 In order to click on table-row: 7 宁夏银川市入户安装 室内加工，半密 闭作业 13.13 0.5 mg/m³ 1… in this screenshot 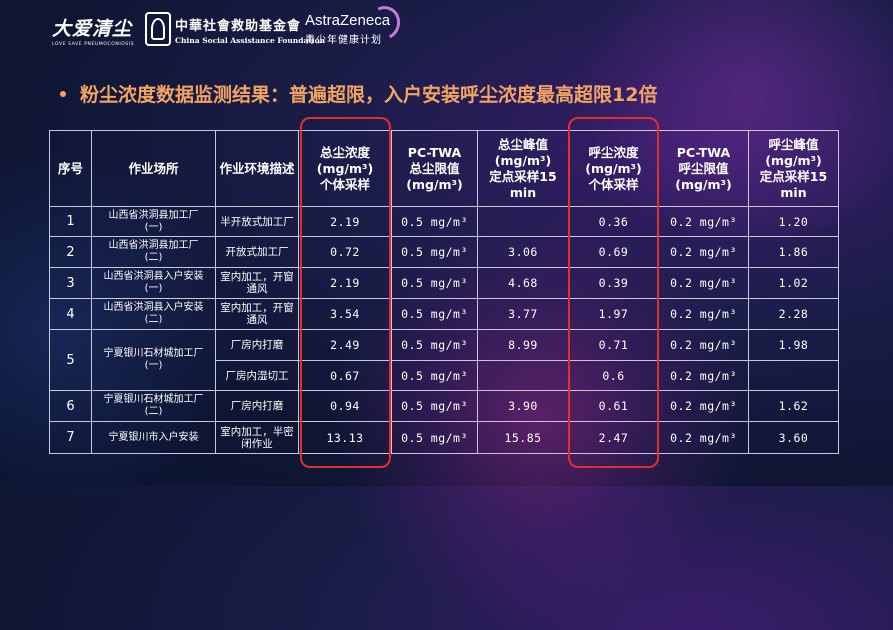, I will do `click(444, 437)`.